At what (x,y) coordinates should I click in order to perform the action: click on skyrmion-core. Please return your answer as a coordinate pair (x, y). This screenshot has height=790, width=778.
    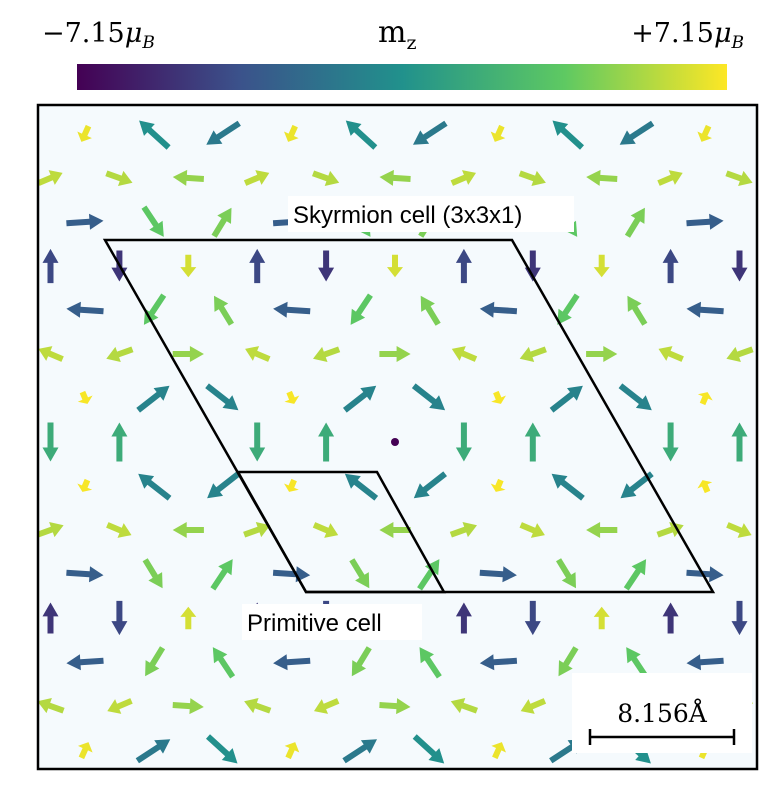
    Looking at the image, I should click on (395, 442).